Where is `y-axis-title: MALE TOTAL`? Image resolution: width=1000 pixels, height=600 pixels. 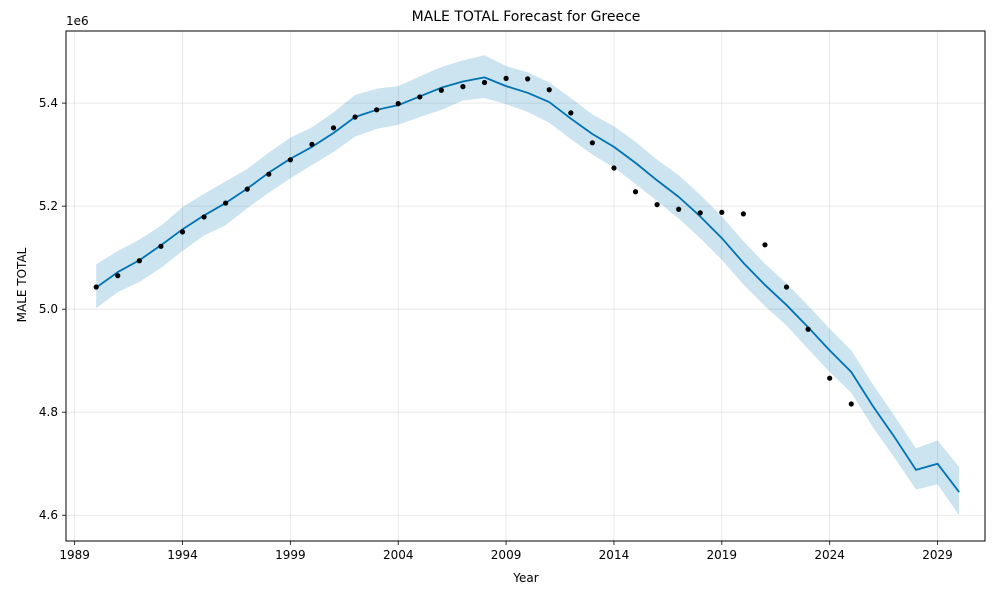 y-axis-title: MALE TOTAL is located at coordinates (22, 284).